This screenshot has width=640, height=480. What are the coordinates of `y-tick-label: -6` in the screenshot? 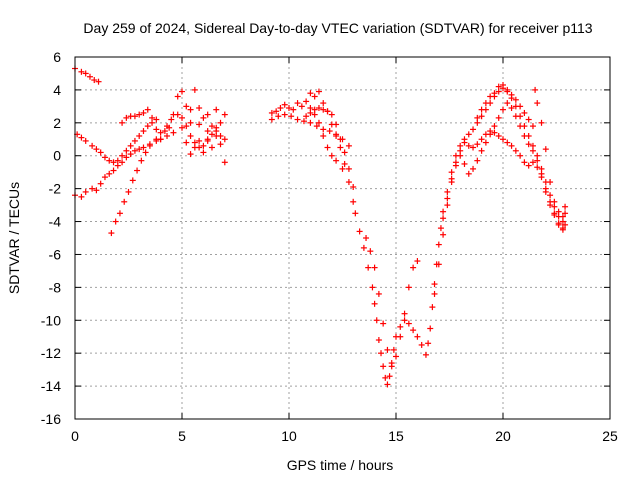 It's located at (55, 254).